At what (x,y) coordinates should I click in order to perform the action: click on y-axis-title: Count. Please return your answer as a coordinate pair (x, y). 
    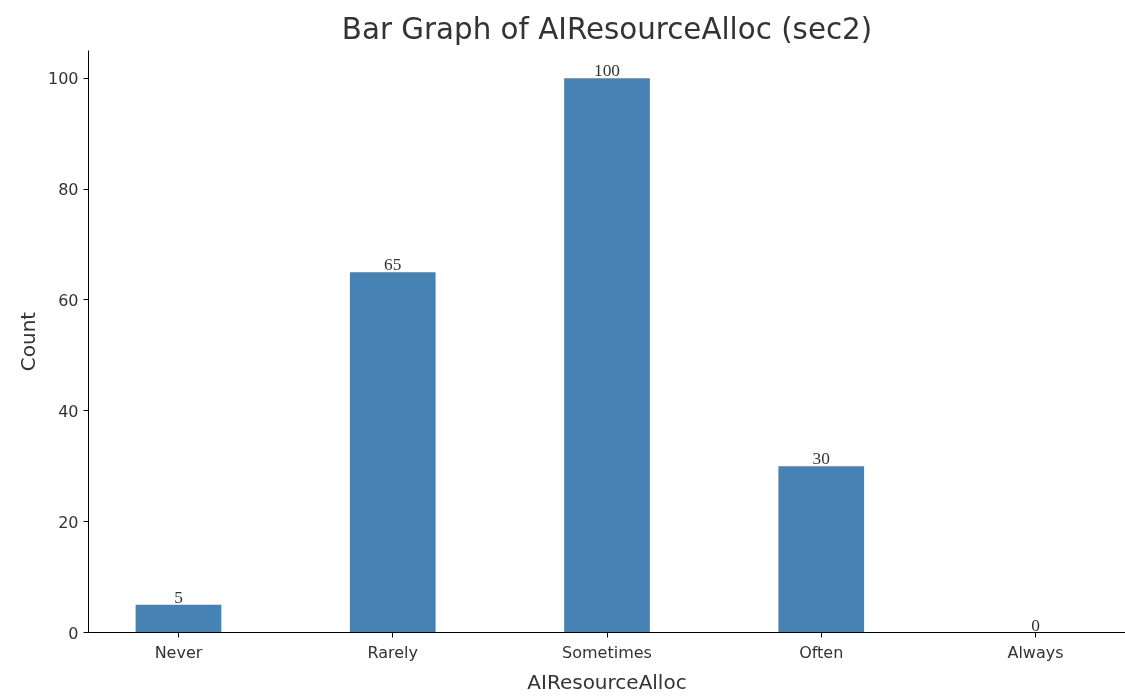
    Looking at the image, I should click on (27, 341).